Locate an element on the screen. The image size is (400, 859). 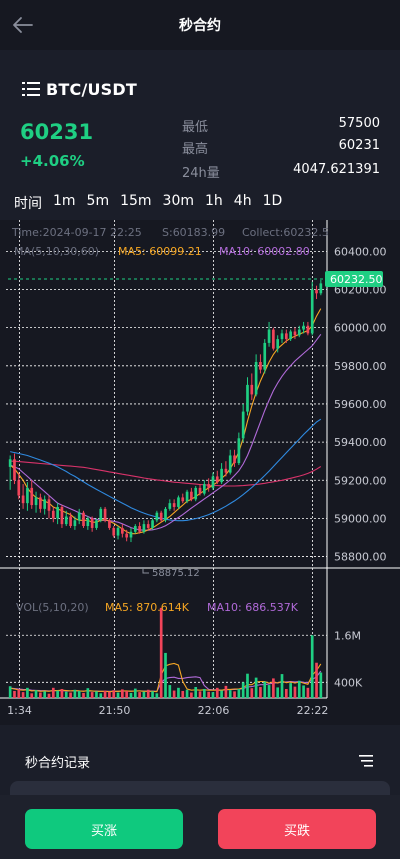
tab-5m: 5m is located at coordinates (98, 201).